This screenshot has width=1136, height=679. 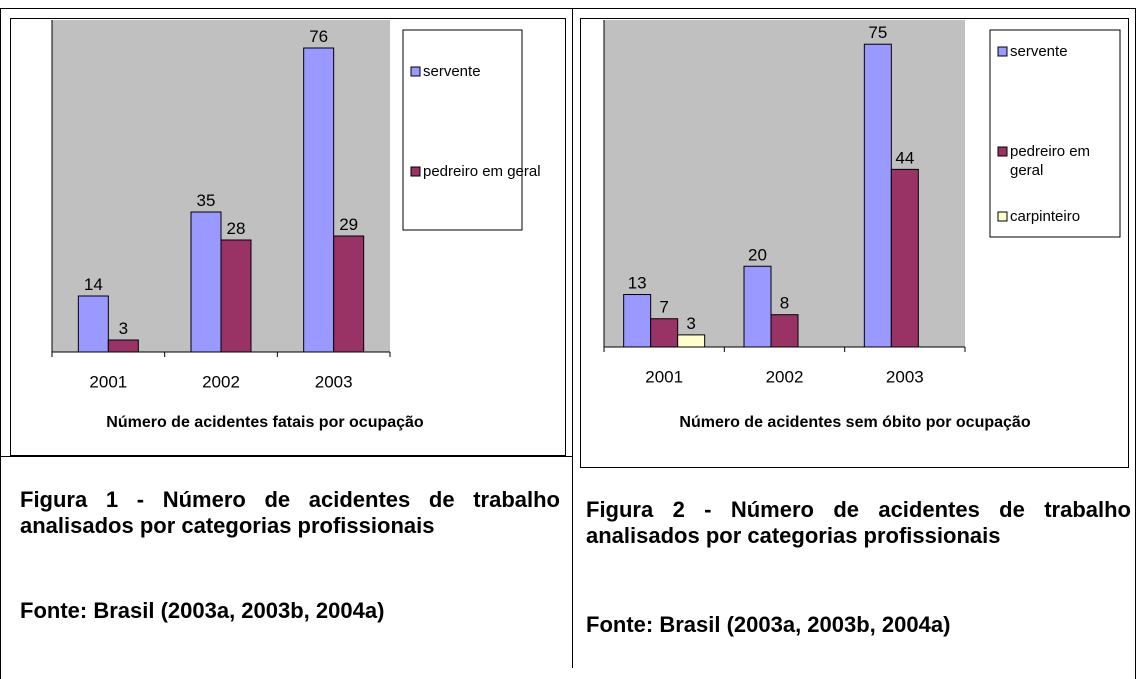 I want to click on data-label: 13, so click(x=637, y=283).